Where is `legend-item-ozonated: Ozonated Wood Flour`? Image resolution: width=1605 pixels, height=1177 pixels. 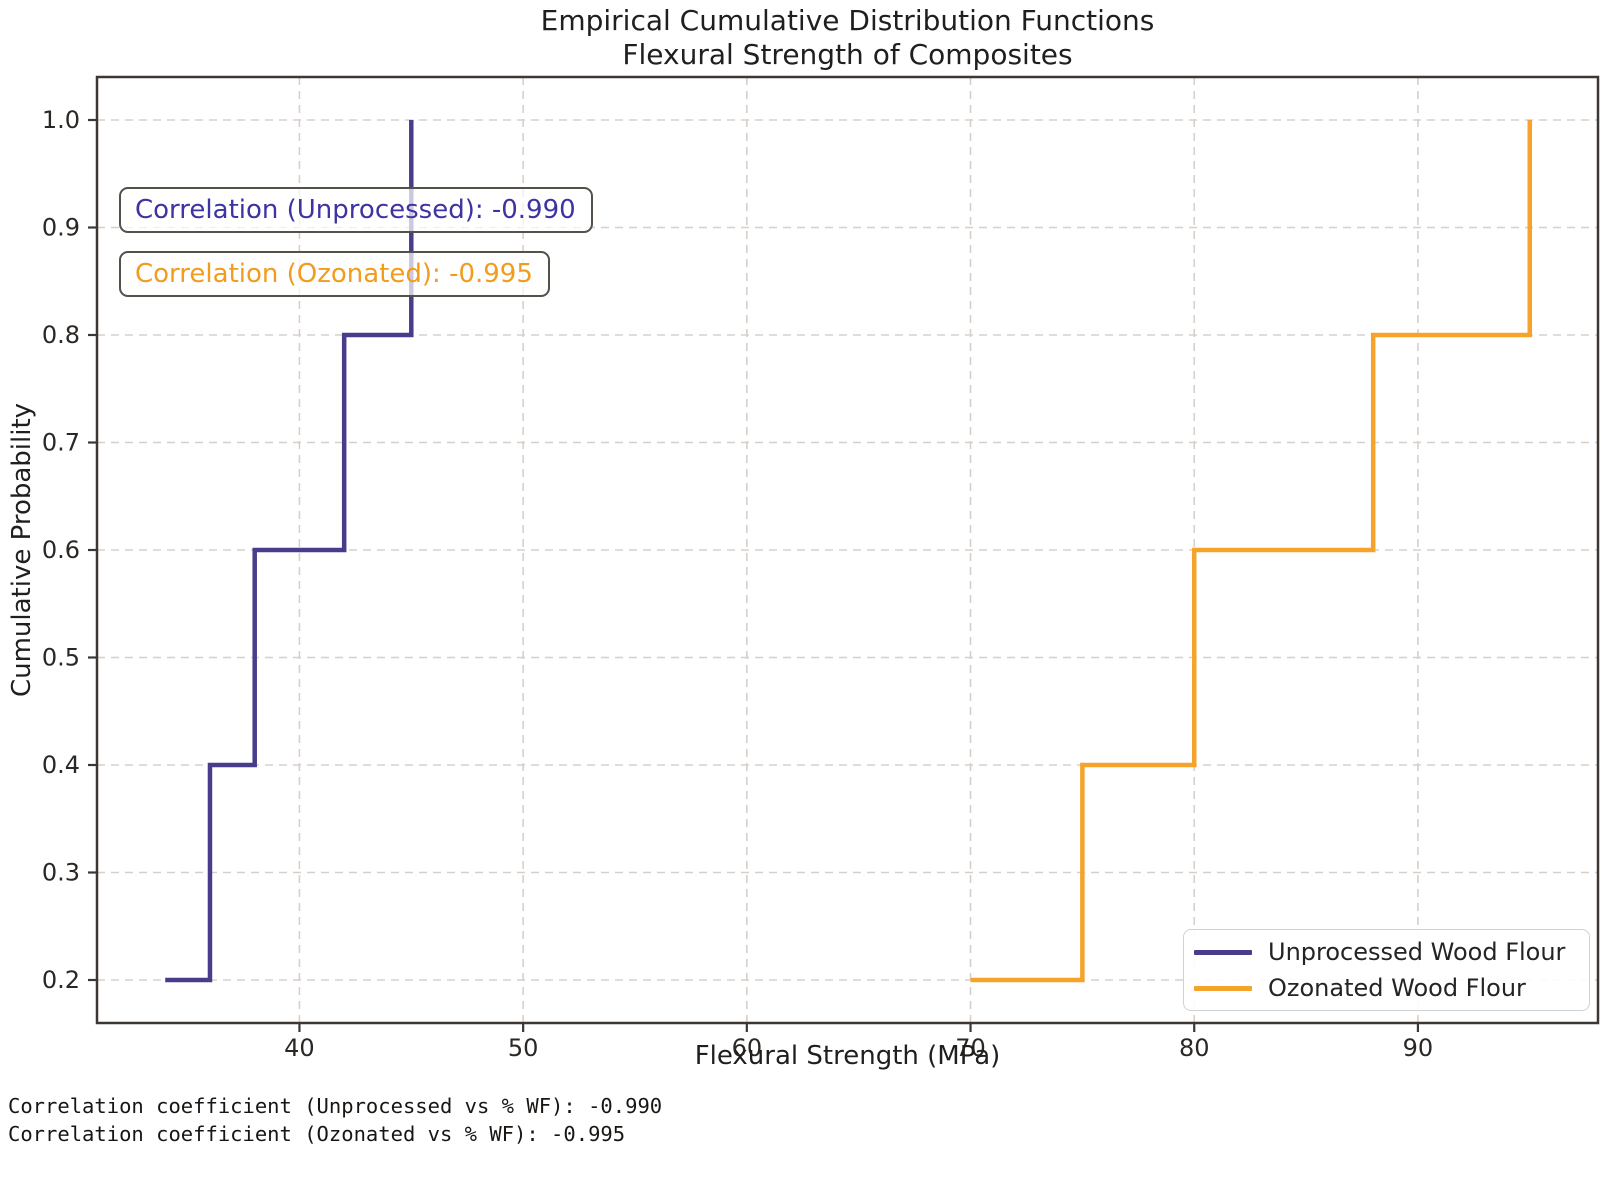
legend-item-ozonated: Ozonated Wood Flour is located at coordinates (1386, 988).